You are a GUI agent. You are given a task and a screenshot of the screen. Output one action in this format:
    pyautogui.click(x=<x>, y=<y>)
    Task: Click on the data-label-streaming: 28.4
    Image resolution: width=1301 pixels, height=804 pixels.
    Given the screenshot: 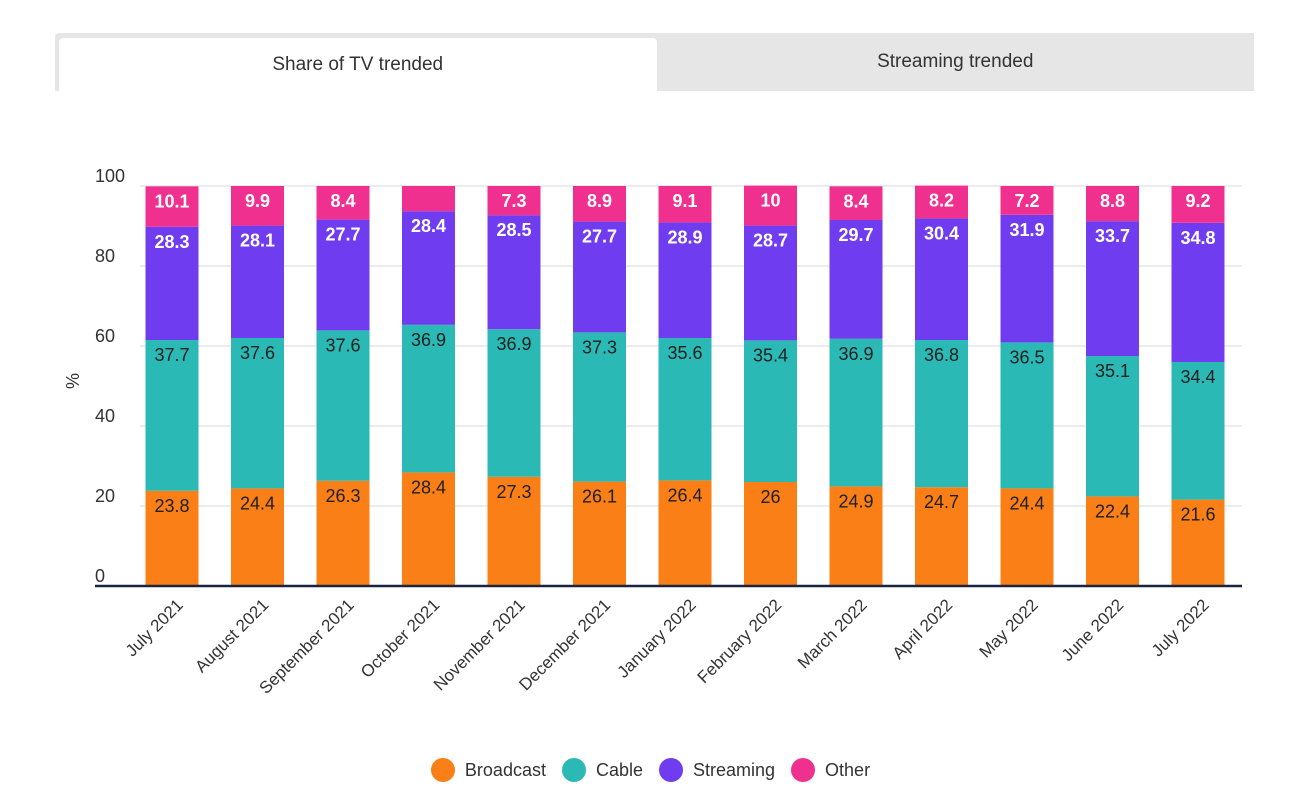 What is the action you would take?
    pyautogui.click(x=428, y=226)
    